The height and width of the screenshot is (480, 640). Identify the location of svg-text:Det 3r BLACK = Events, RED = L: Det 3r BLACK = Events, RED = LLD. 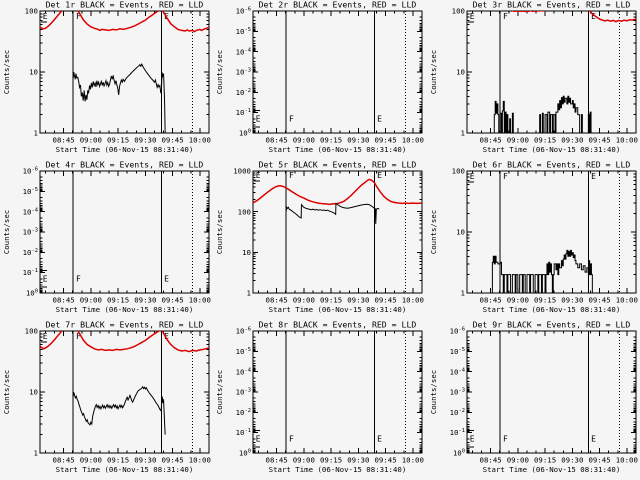
(551, 5).